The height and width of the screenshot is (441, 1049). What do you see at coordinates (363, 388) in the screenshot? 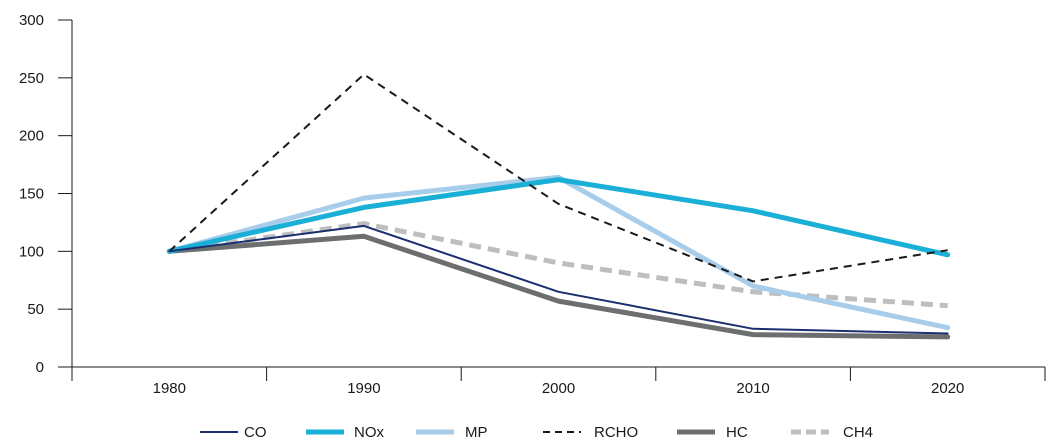
I see `x-tick-label: 1990` at bounding box center [363, 388].